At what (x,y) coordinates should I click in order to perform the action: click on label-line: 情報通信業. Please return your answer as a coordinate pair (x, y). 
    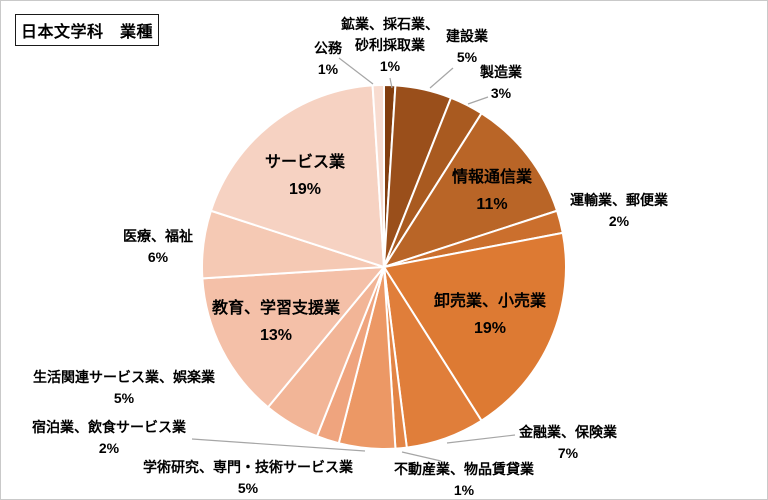
    Looking at the image, I should click on (492, 177).